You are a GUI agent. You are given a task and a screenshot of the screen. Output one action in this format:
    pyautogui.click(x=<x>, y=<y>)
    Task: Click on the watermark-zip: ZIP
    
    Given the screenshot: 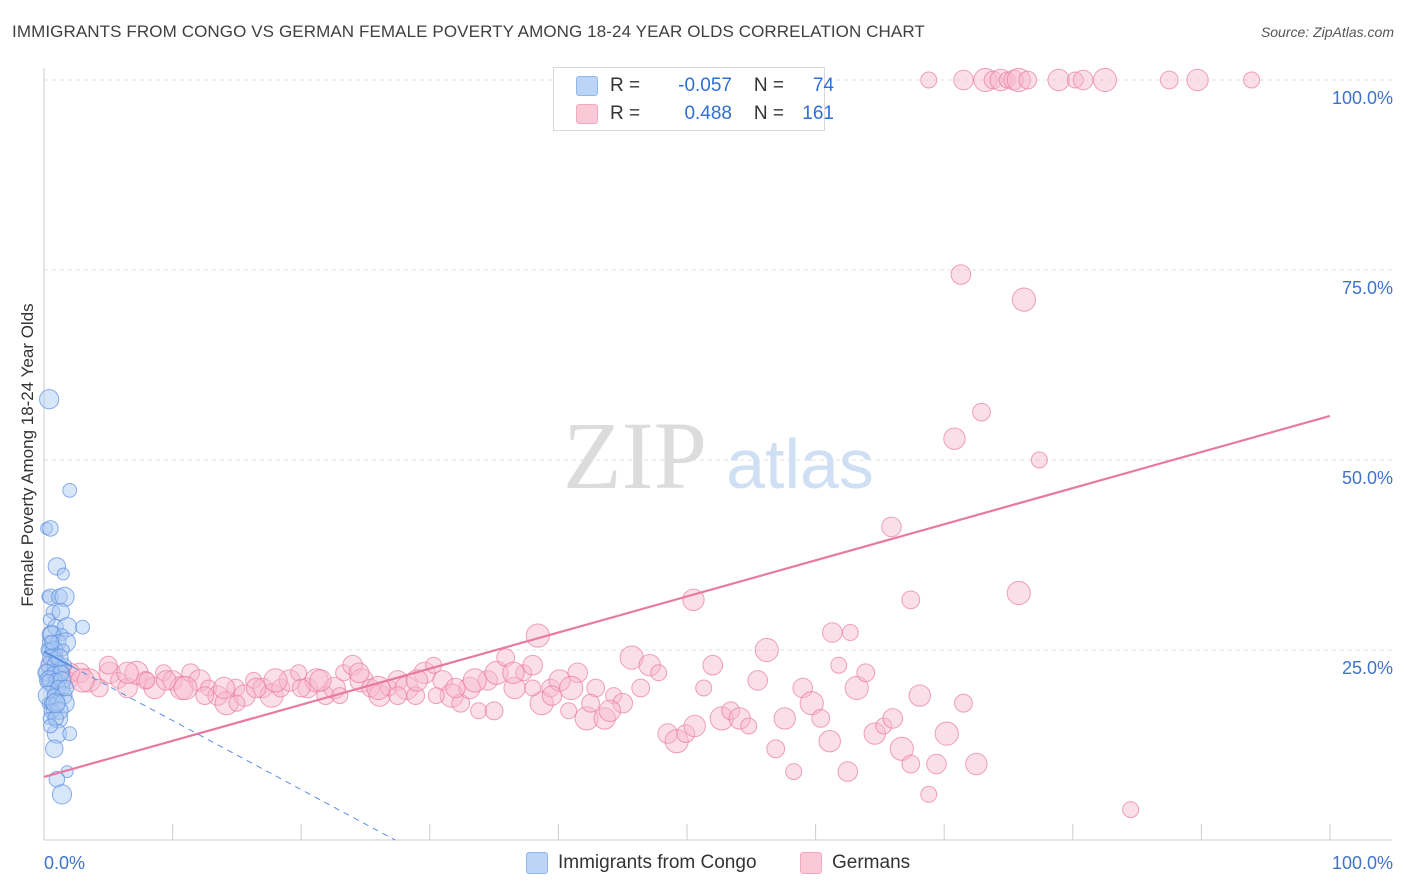 What is the action you would take?
    pyautogui.click(x=635, y=455)
    